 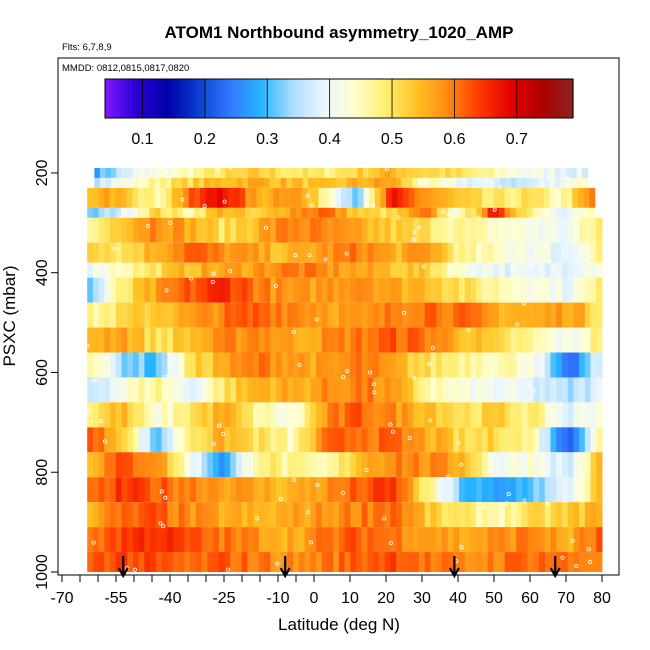 What do you see at coordinates (414, 377) in the screenshot?
I see `observation-point` at bounding box center [414, 377].